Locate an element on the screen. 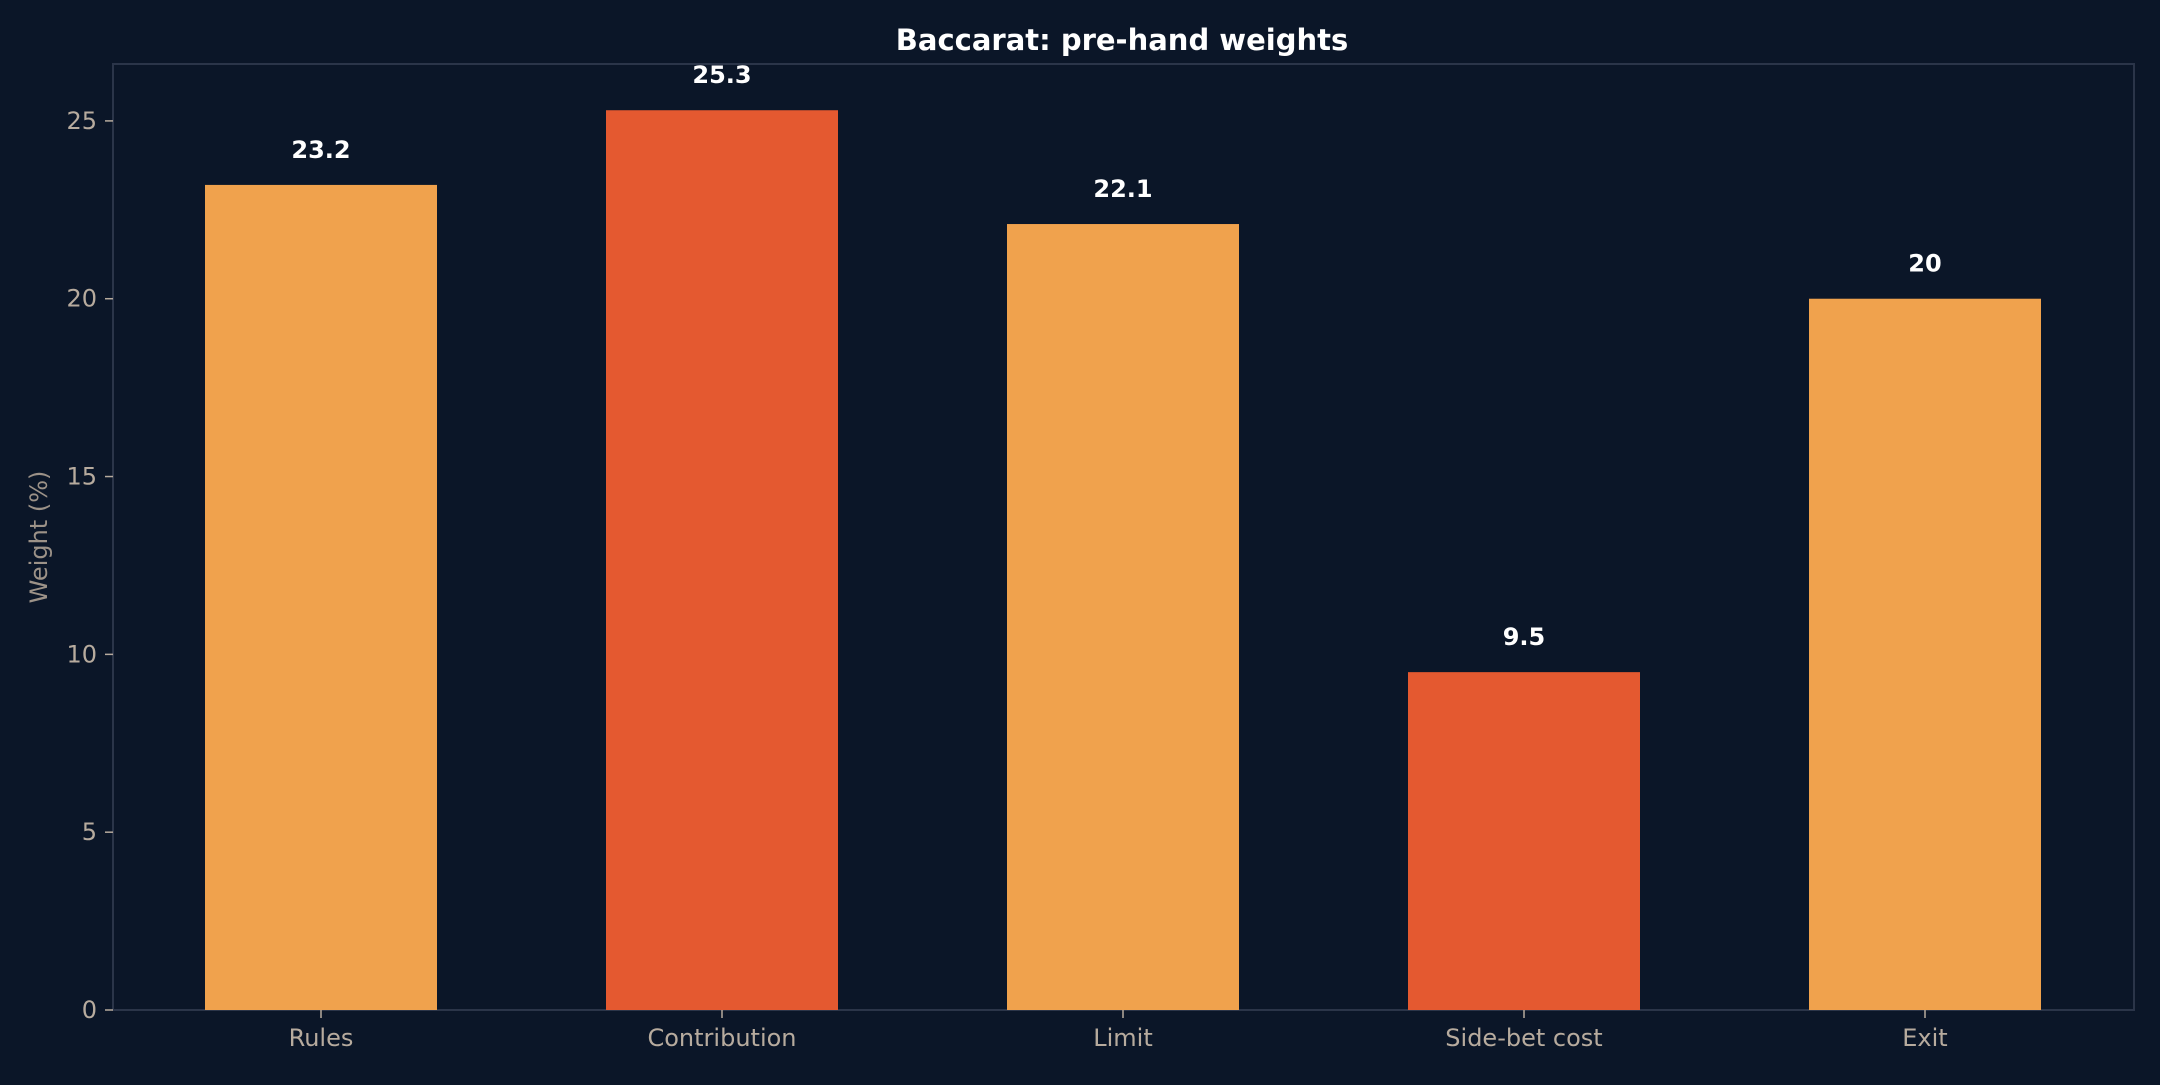 This screenshot has width=2160, height=1085. value-label: 23.2 is located at coordinates (320, 150).